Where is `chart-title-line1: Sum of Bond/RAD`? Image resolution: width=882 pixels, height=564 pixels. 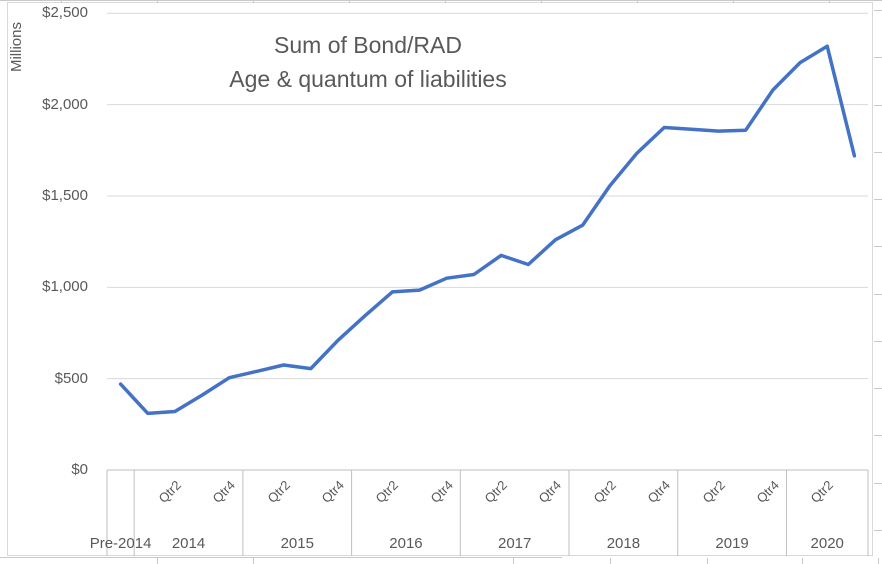 chart-title-line1: Sum of Bond/RAD is located at coordinates (368, 45).